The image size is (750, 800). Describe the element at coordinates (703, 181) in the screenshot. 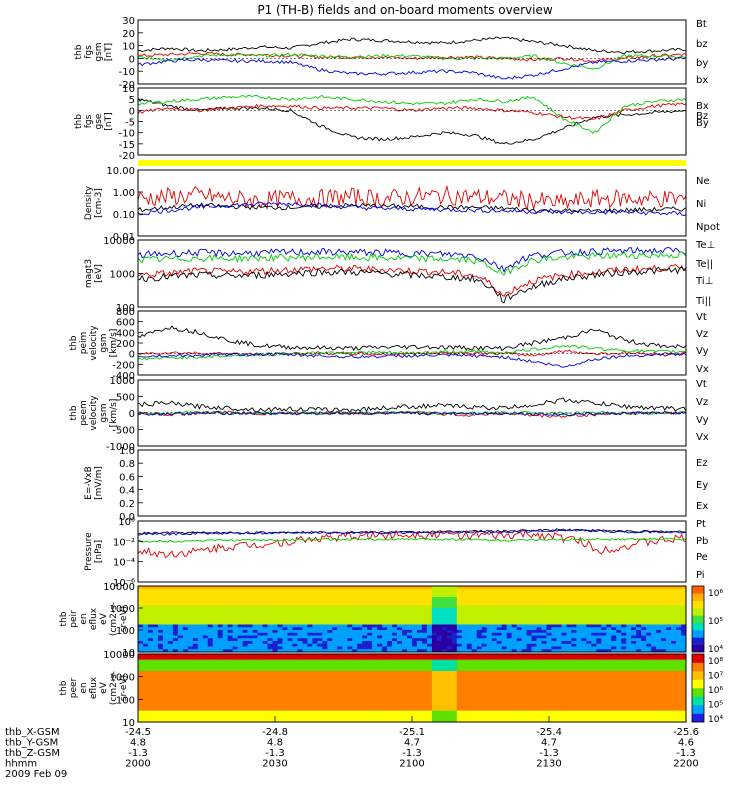

I see `legend-Ne: Ne` at that location.